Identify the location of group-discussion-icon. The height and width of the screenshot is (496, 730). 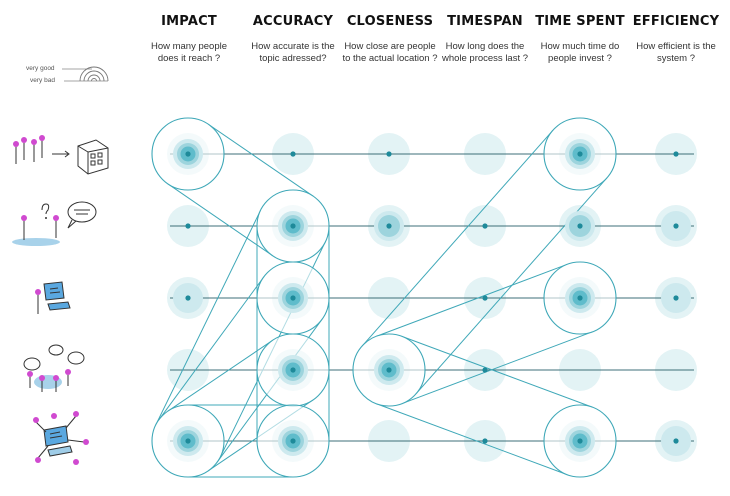
(54, 368).